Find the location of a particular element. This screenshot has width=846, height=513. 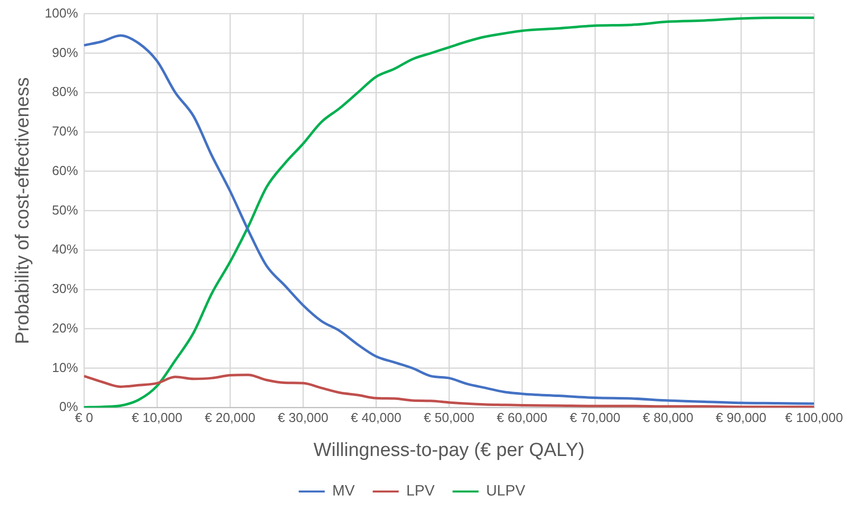

x-axis-title: Willingness-to-pay (€ per QALY) is located at coordinates (449, 450).